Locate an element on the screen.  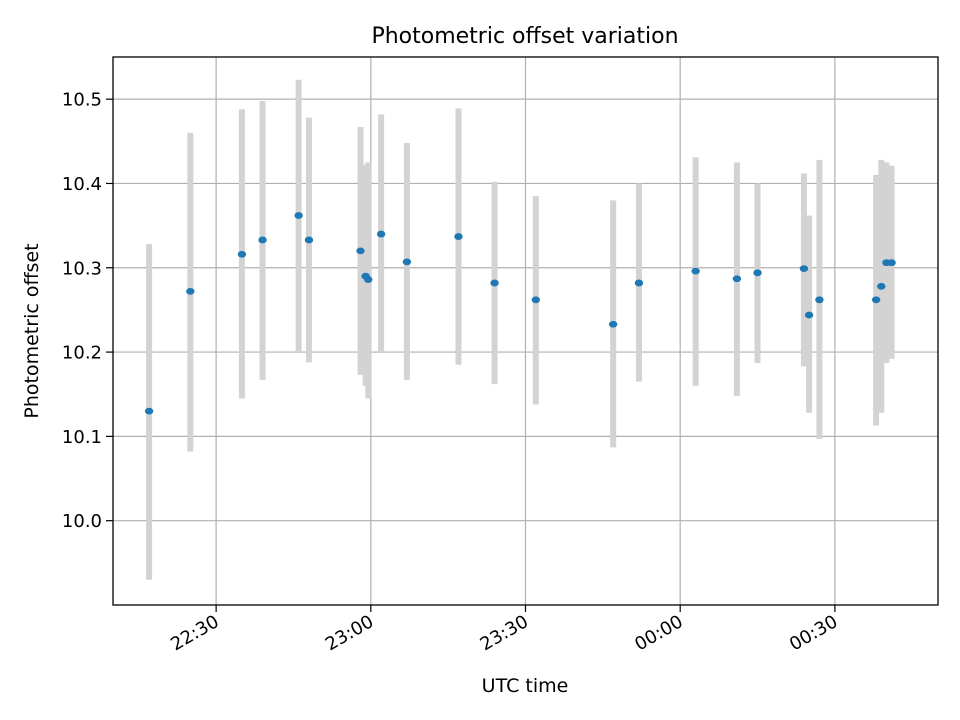
y-tick-label: 10.4 is located at coordinates (82, 184).